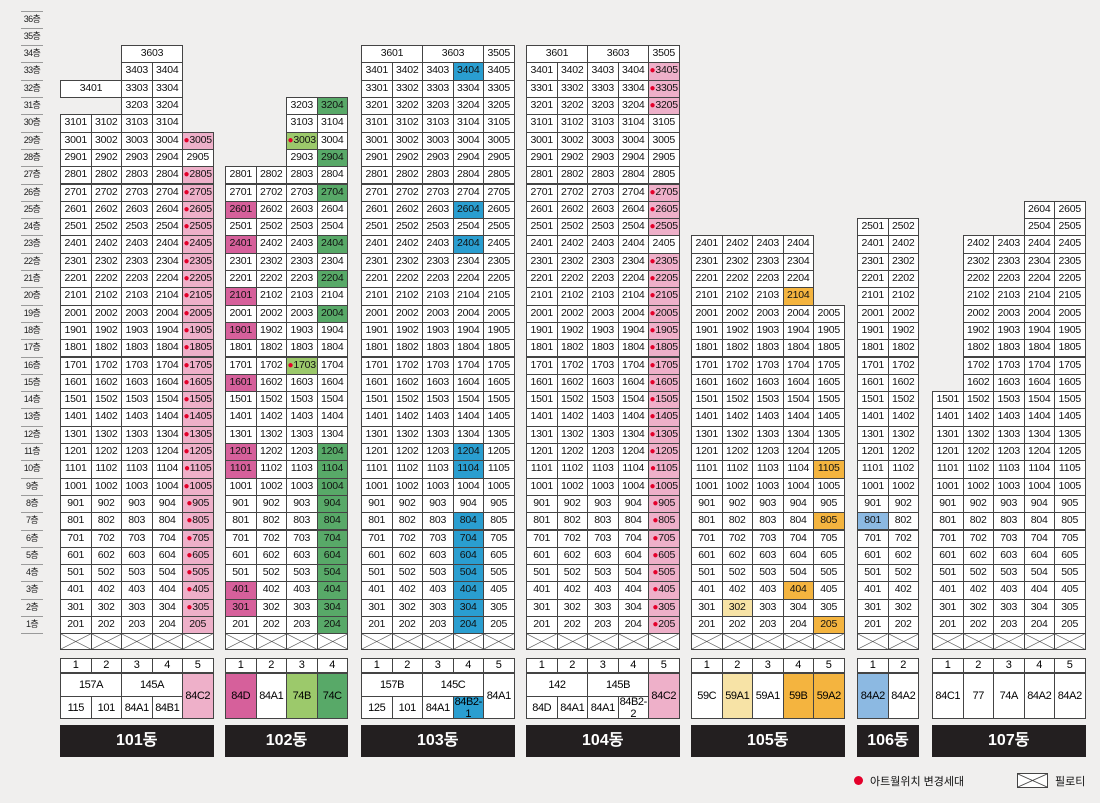 Image resolution: width=1100 pixels, height=803 pixels. Describe the element at coordinates (572, 296) in the screenshot. I see `unit-cell: 2102` at that location.